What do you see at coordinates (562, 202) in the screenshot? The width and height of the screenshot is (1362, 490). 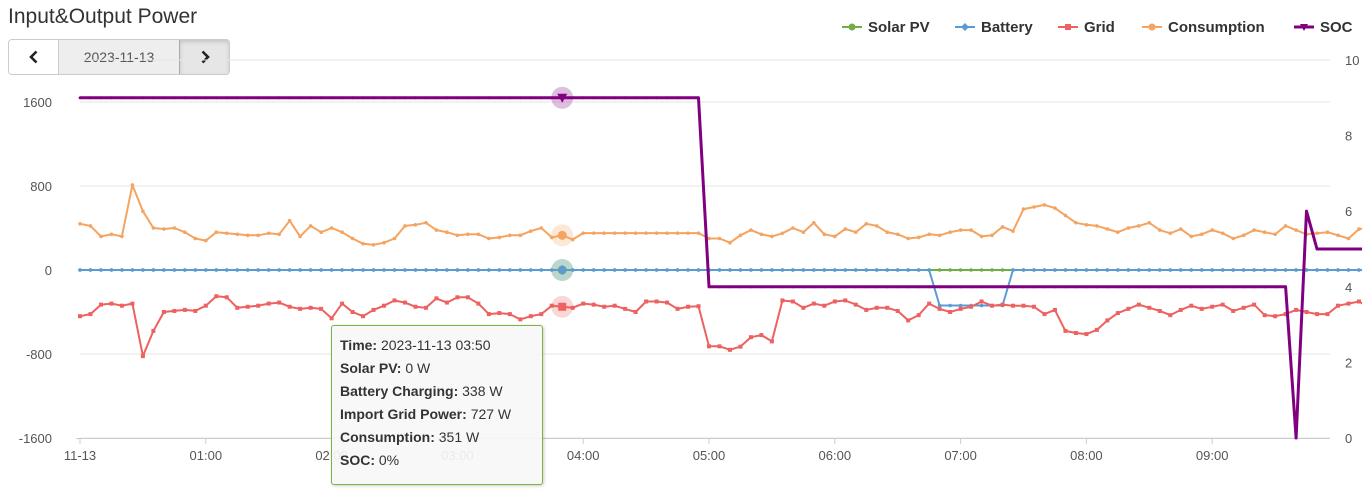 I see `hover-markers` at bounding box center [562, 202].